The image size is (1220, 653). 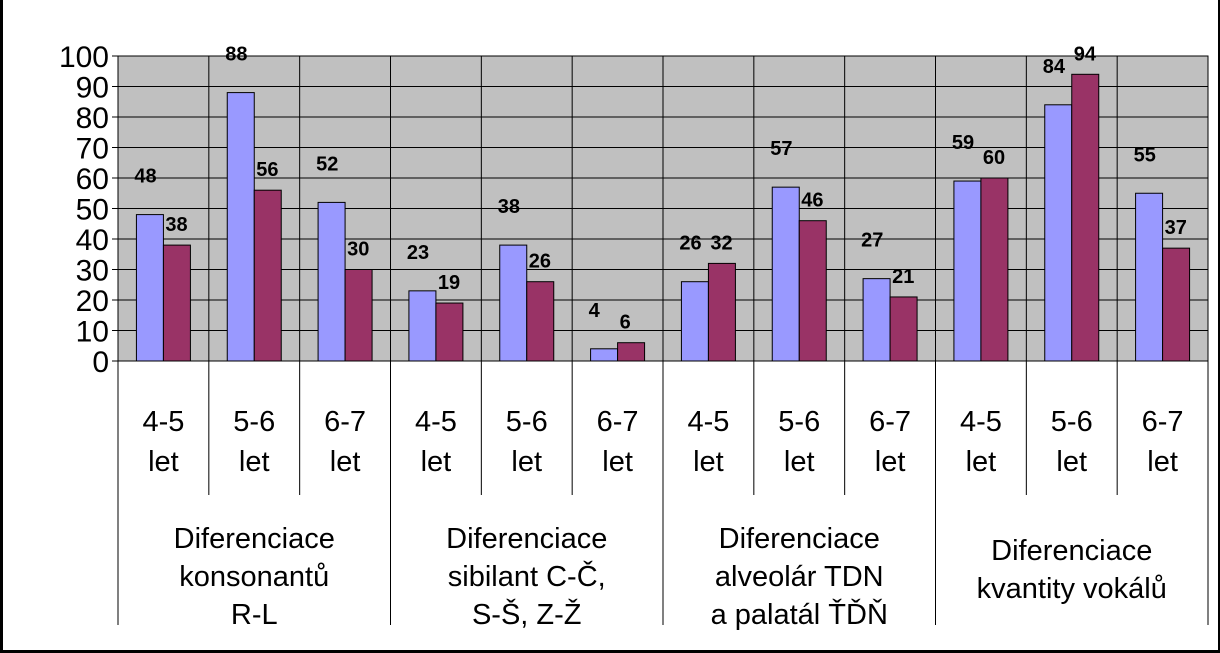 I want to click on data-label: 56, so click(x=267, y=170).